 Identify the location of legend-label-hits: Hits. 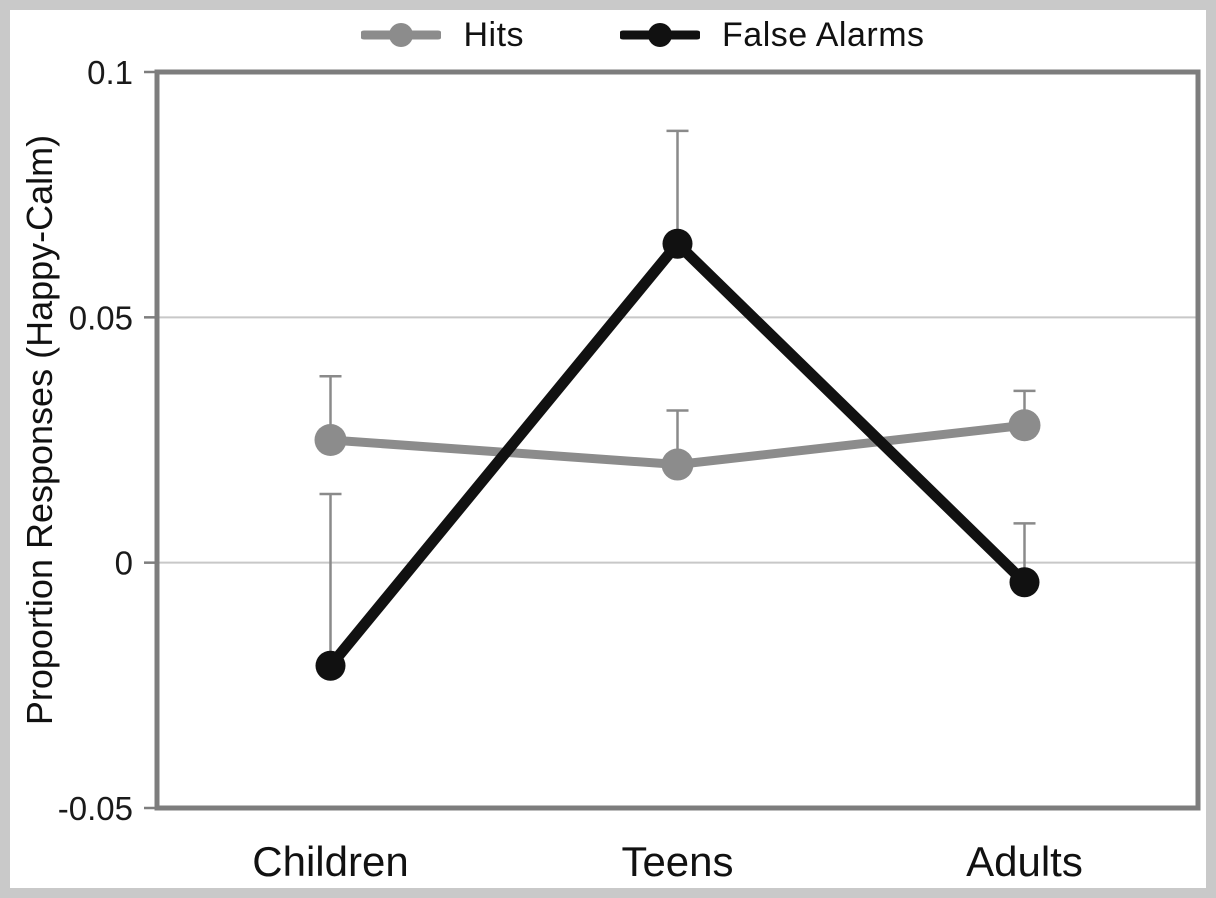
(494, 34).